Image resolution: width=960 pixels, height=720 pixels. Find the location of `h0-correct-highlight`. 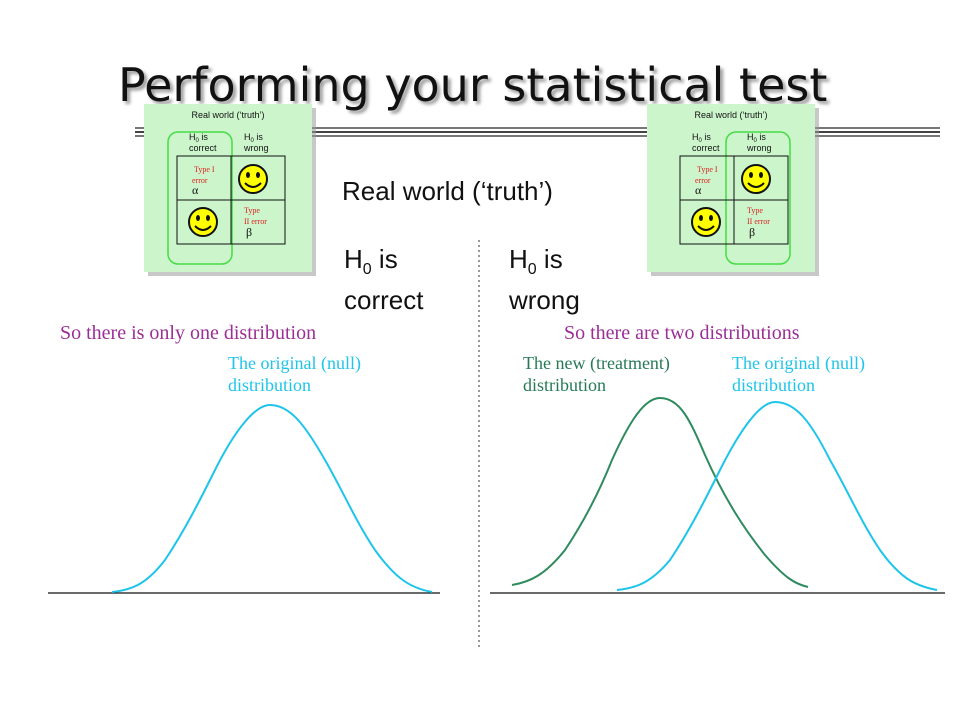

h0-correct-highlight is located at coordinates (200, 198).